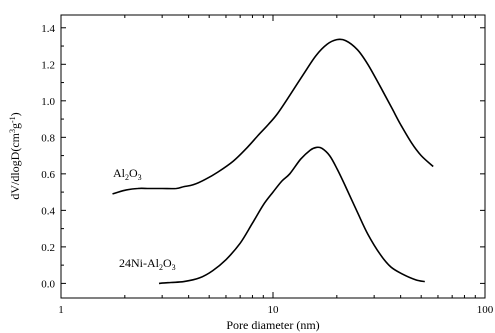 Image resolution: width=495 pixels, height=333 pixels. Describe the element at coordinates (15, 155) in the screenshot. I see `y-axis-label: dV/dlogD(cm3g-1)` at that location.